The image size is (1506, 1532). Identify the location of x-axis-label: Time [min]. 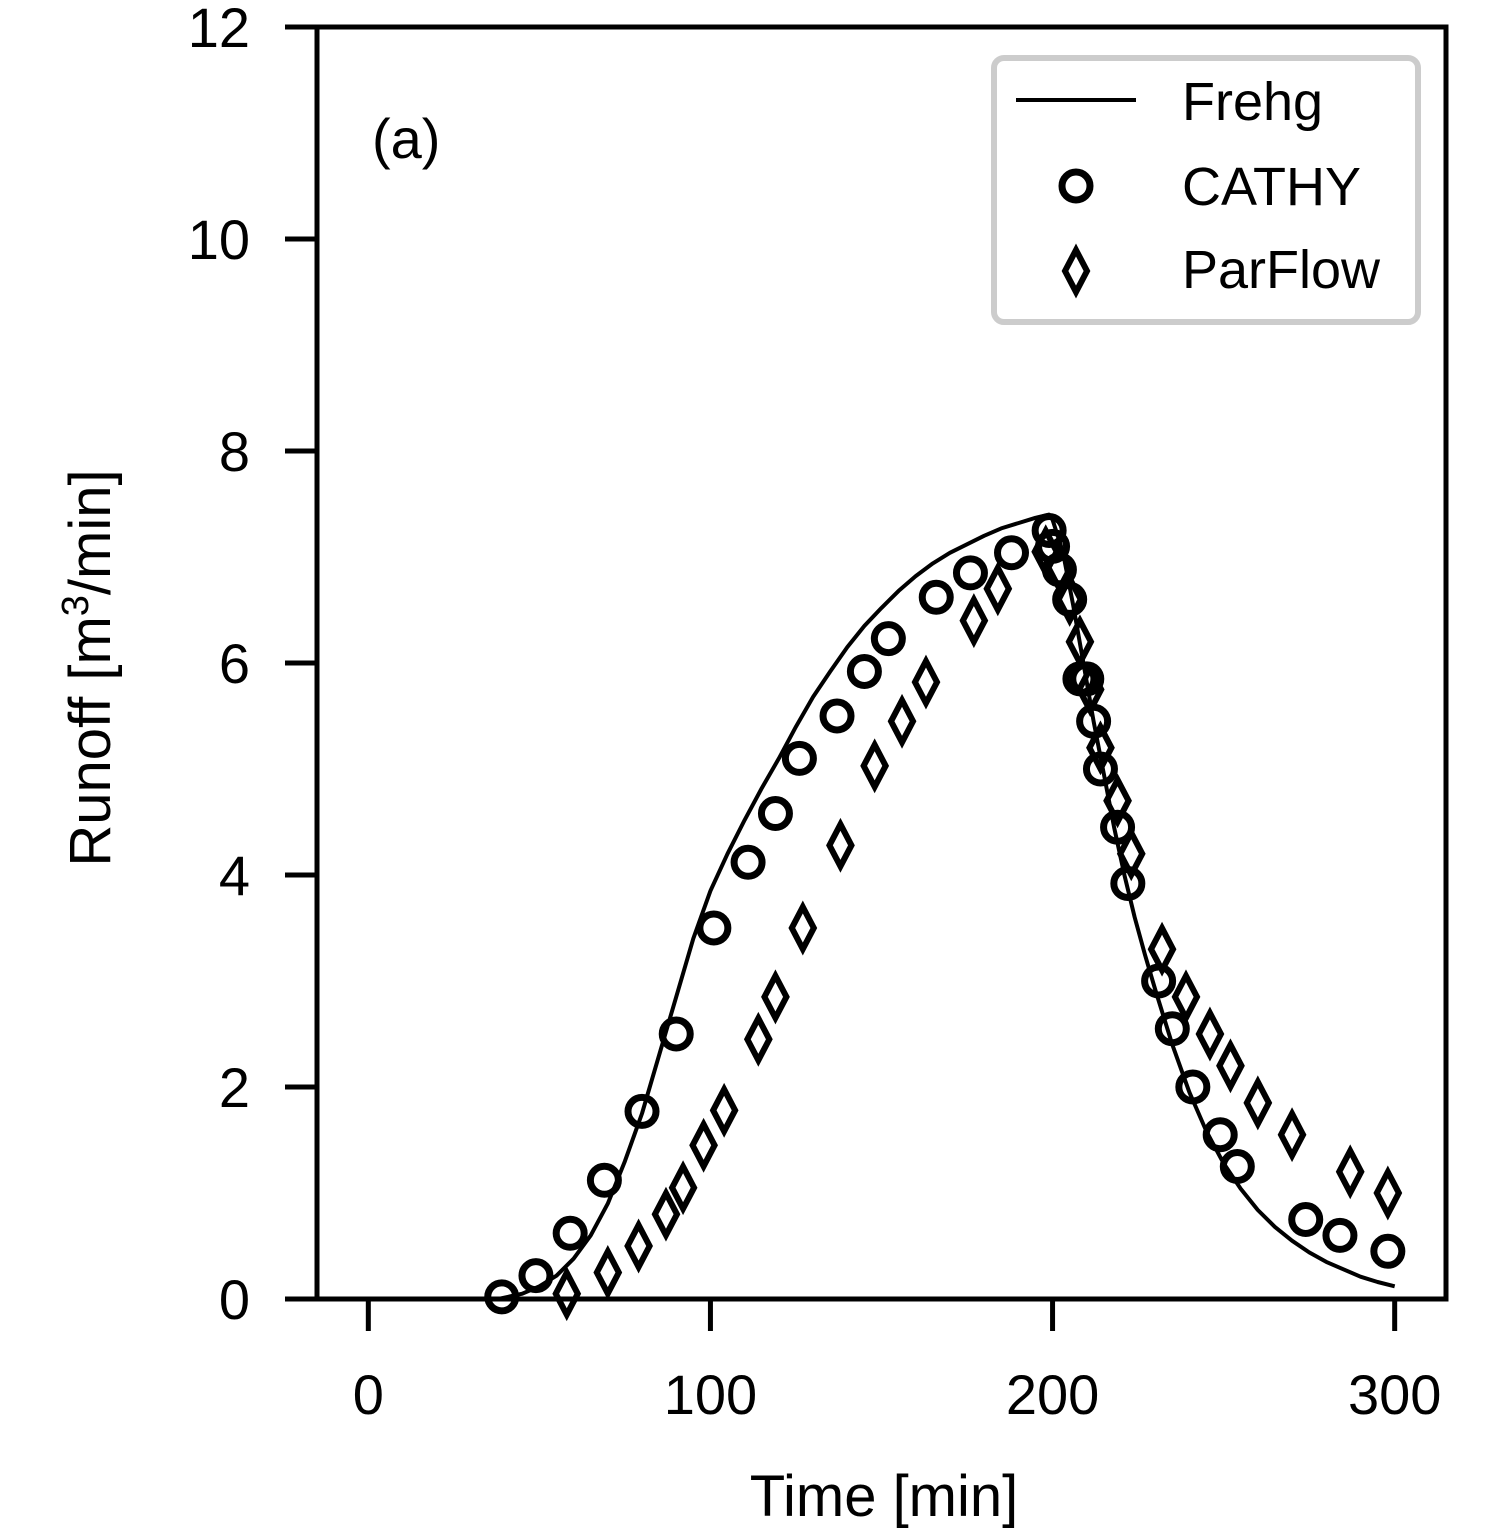
(884, 1496).